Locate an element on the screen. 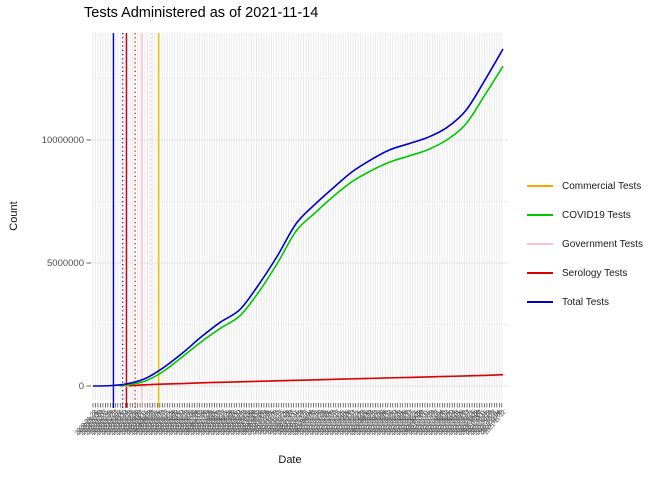  legend-label: COVID19 Tests is located at coordinates (596, 215).